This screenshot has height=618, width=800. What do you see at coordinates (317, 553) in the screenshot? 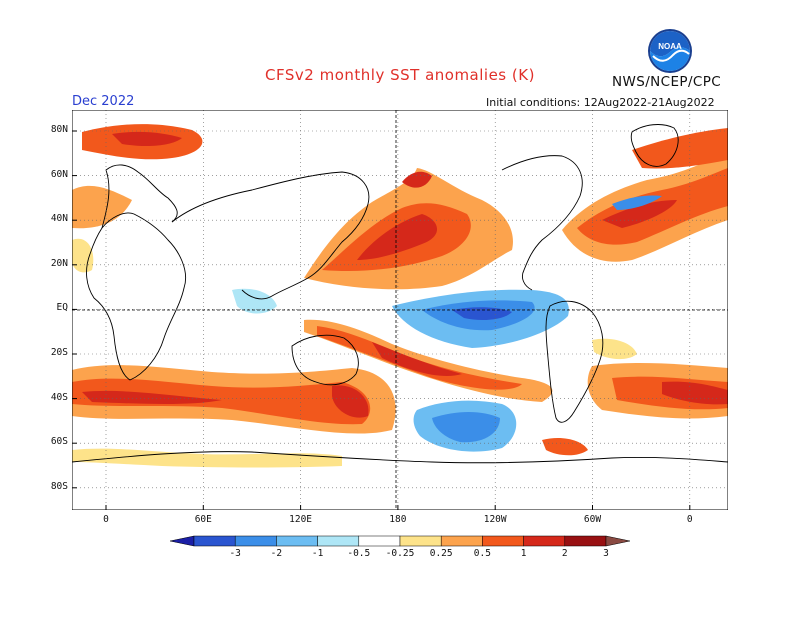
I see `colorbar-label: -1` at bounding box center [317, 553].